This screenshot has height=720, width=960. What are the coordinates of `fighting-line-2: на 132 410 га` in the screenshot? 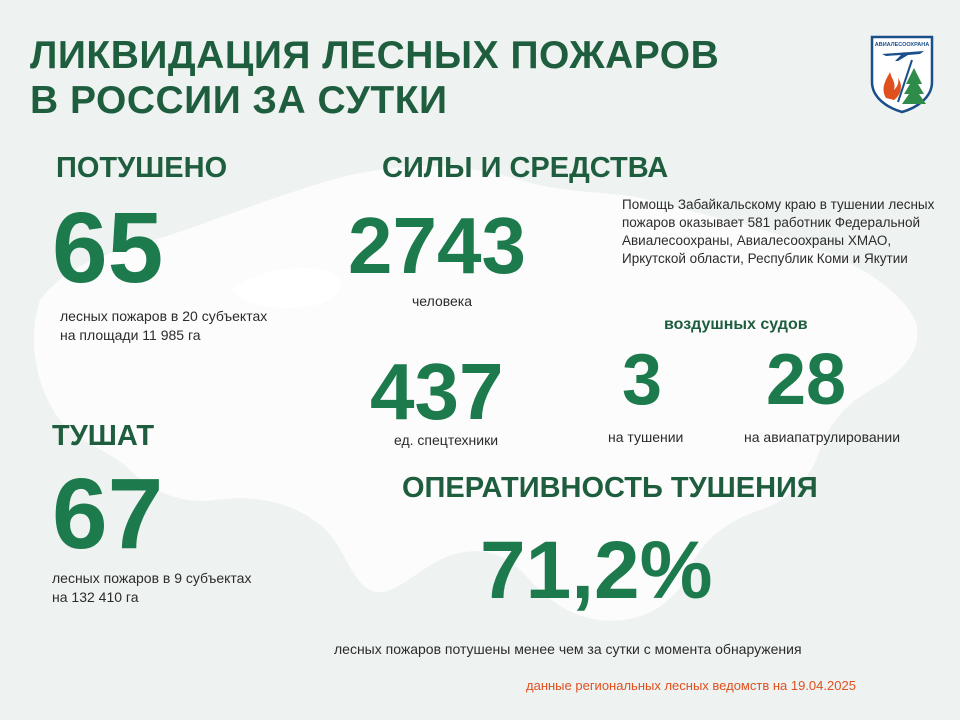 It's located at (95, 597).